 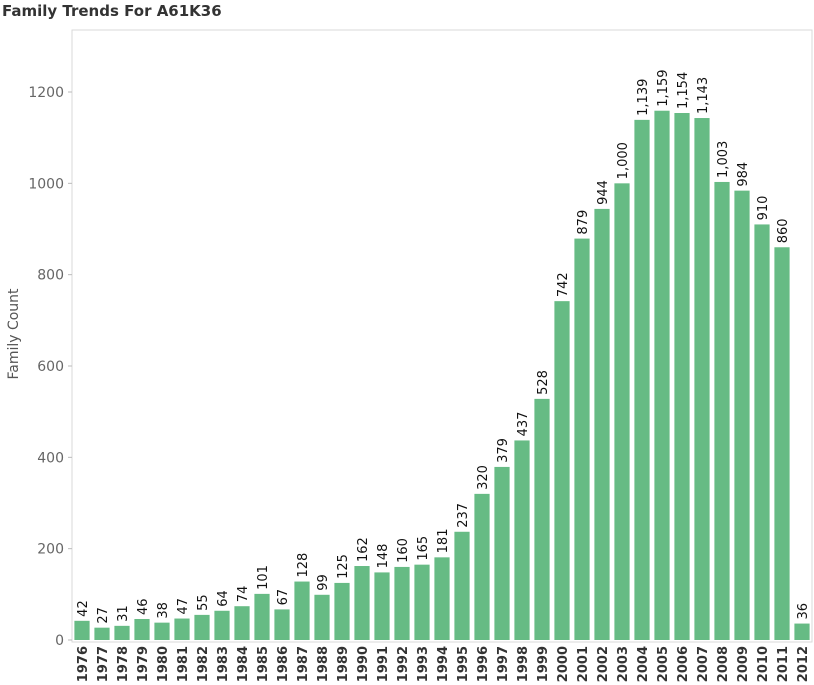 What do you see at coordinates (342, 611) in the screenshot?
I see `bar-1989` at bounding box center [342, 611].